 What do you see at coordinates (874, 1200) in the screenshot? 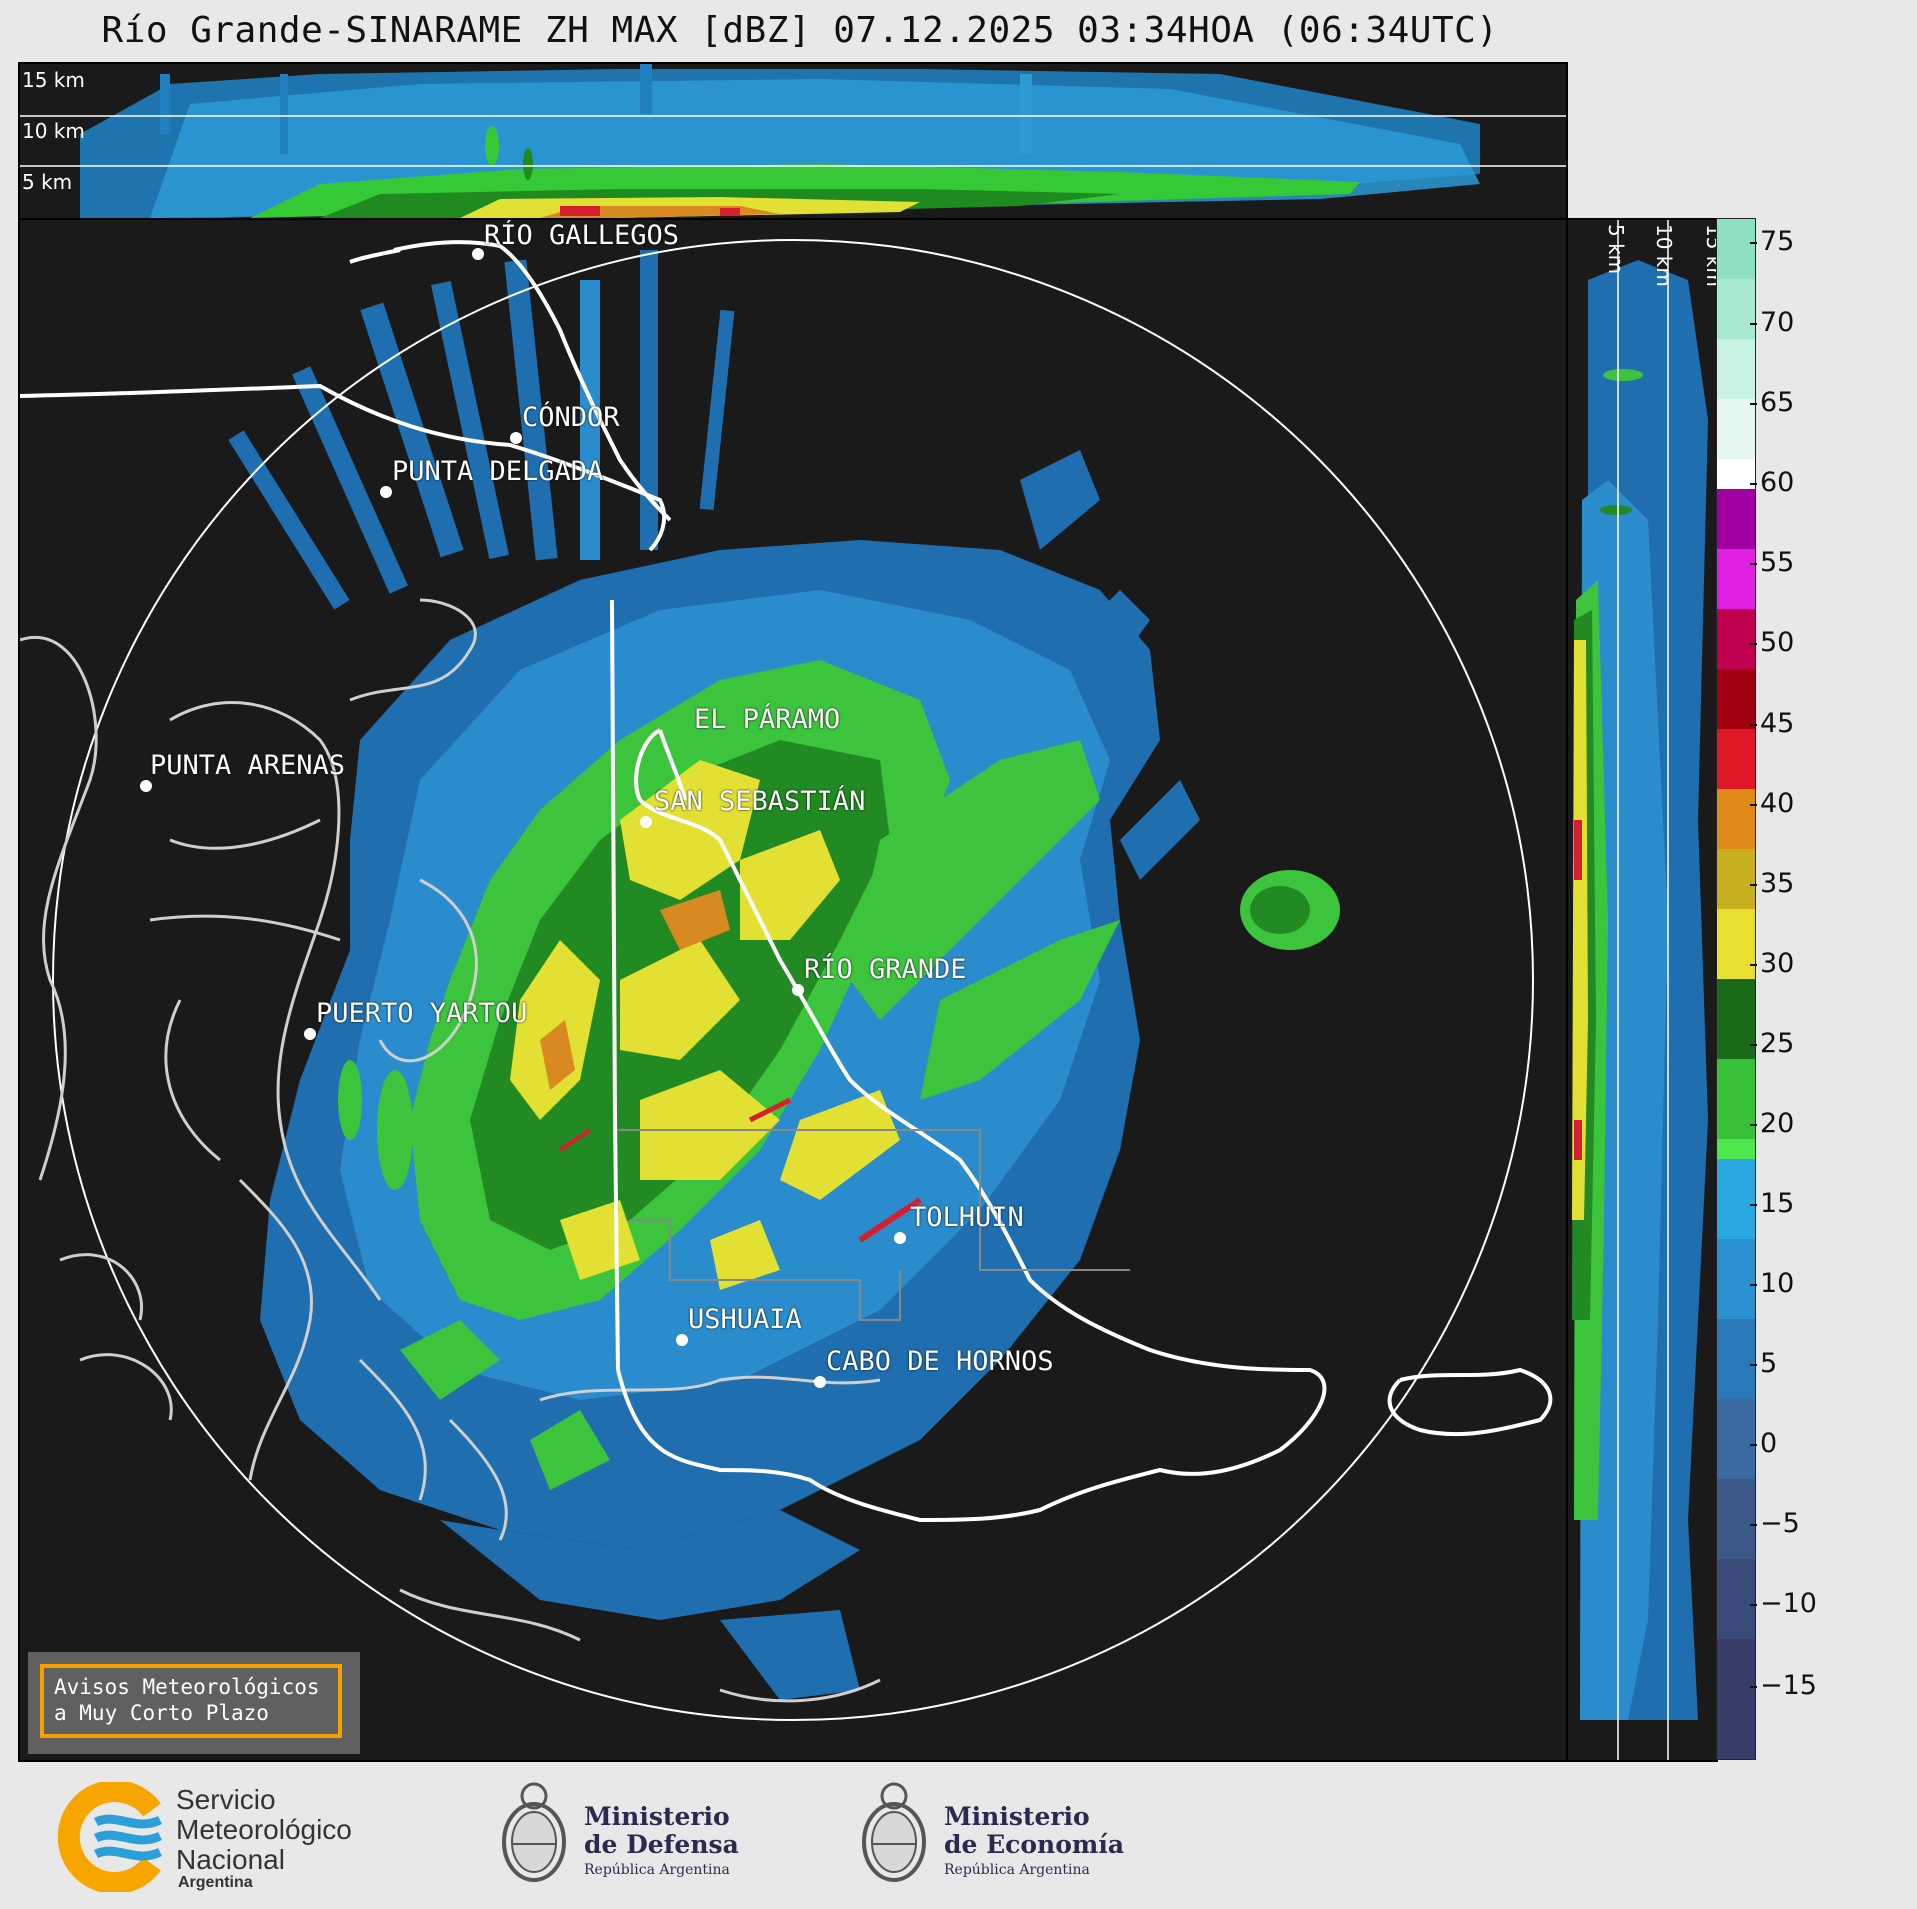
I see `province-line` at bounding box center [874, 1200].